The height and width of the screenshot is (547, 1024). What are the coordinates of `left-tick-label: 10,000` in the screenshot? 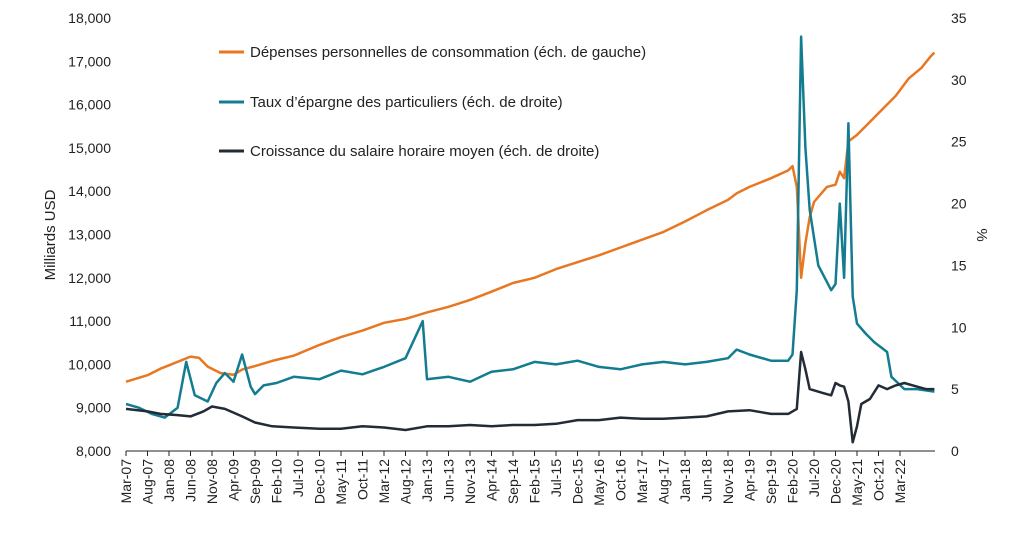 It's located at (89, 364).